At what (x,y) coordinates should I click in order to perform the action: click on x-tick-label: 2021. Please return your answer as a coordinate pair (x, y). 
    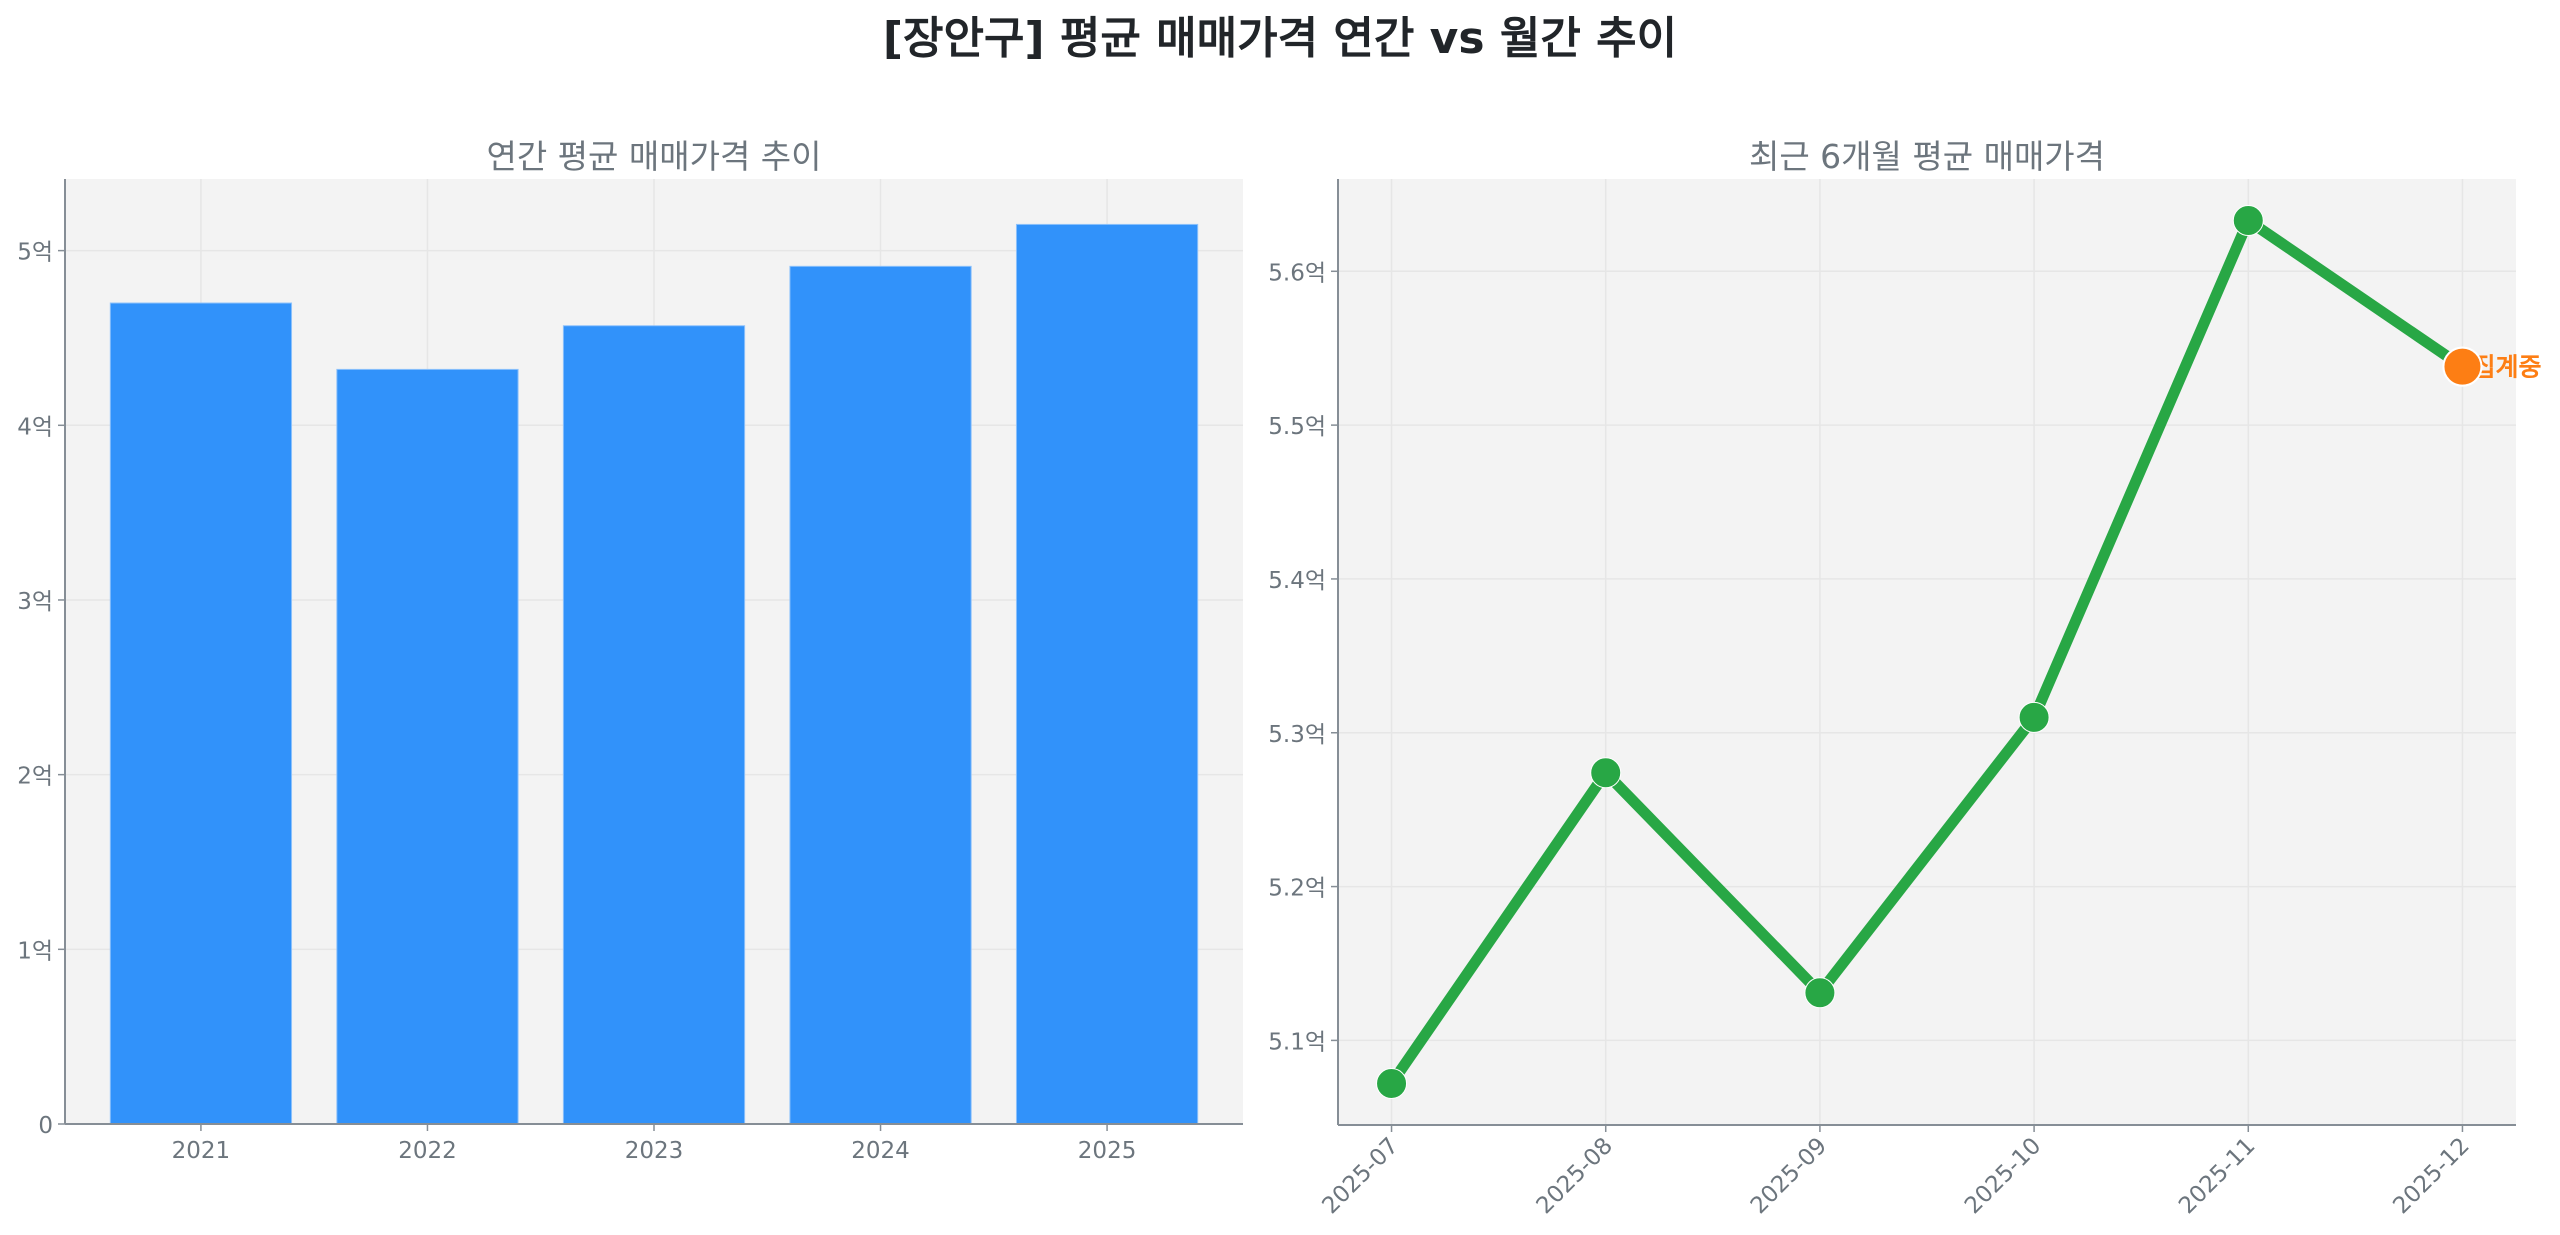
    Looking at the image, I should click on (201, 1151).